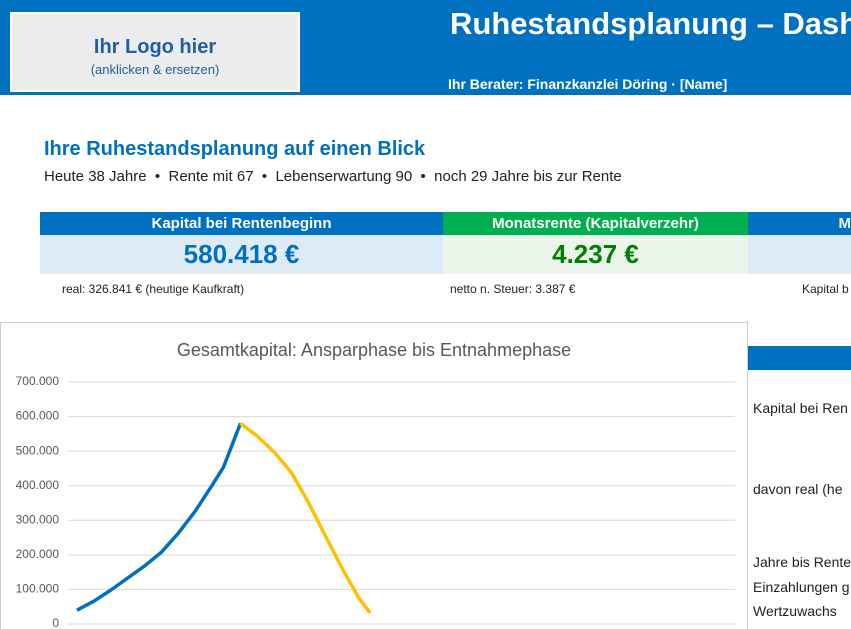  I want to click on y-tick-label: 600.000, so click(38, 416).